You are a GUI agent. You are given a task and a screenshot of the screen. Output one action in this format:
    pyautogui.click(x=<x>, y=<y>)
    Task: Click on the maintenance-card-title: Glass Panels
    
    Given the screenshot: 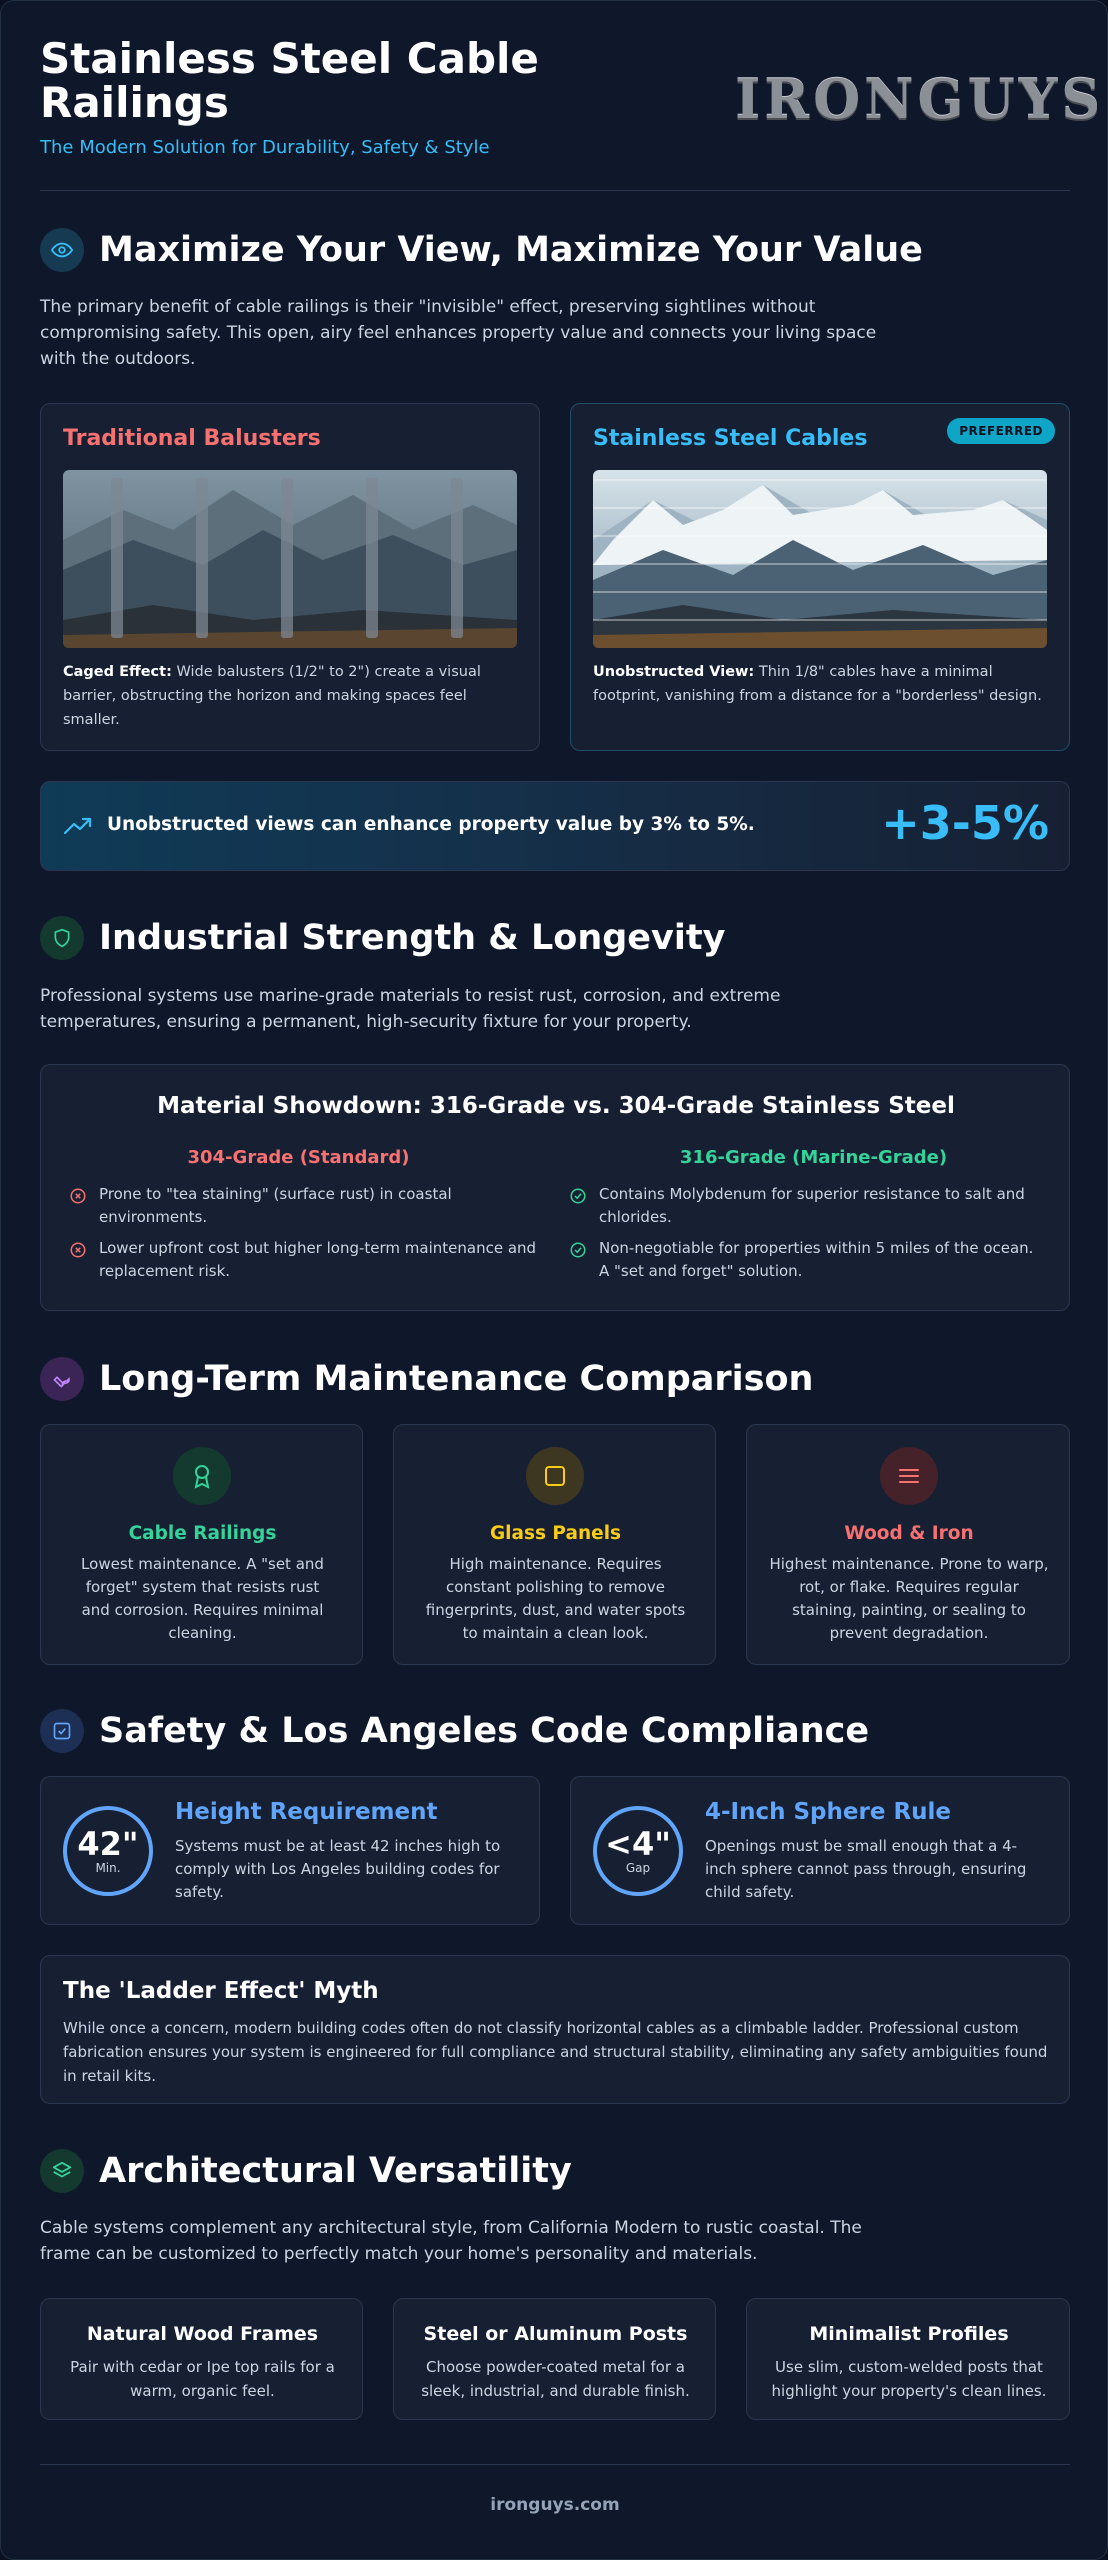 What is the action you would take?
    pyautogui.click(x=555, y=1533)
    